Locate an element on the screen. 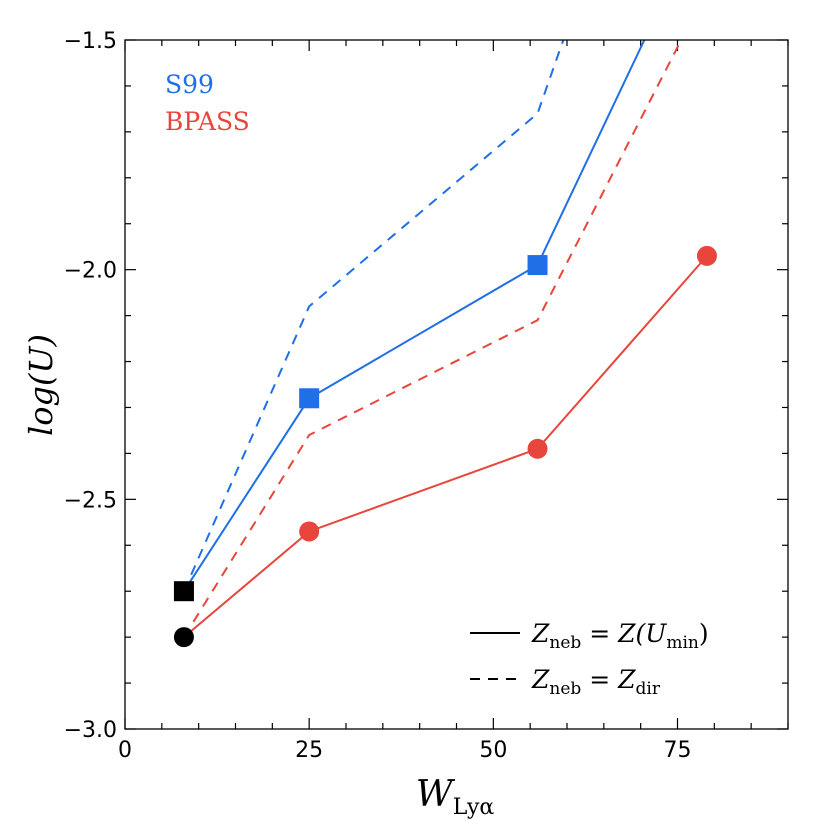 The image size is (830, 830). x-axis-title: WLyα is located at coordinates (455, 797).